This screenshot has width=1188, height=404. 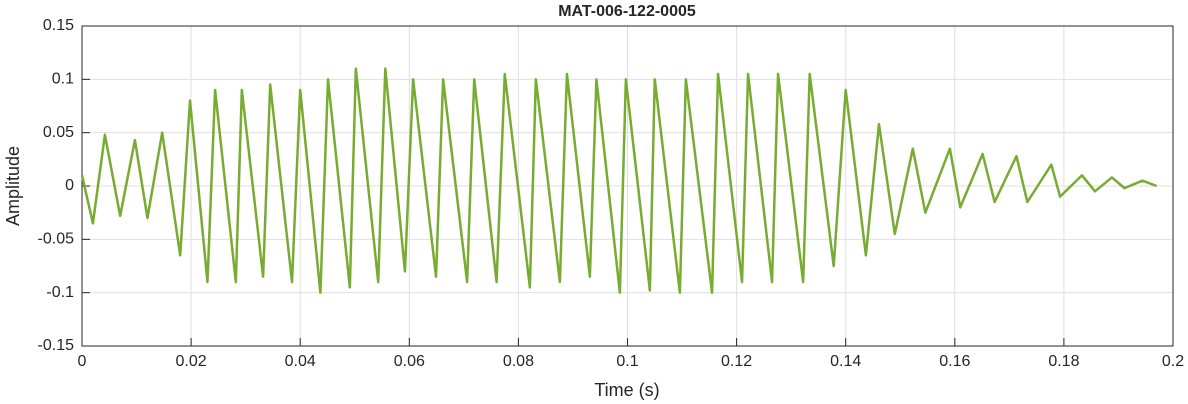 I want to click on y-tick-label: 0.15, so click(x=58, y=25).